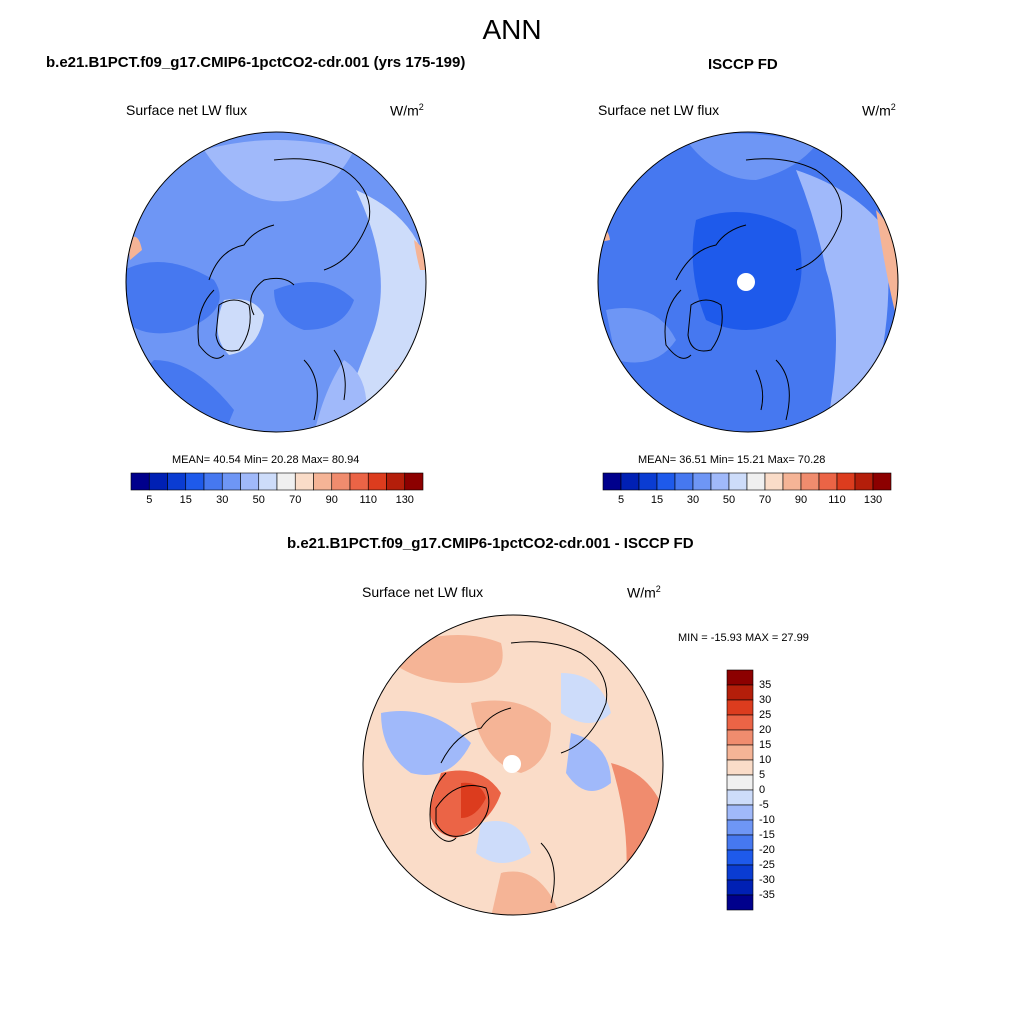 The width and height of the screenshot is (1024, 1024). What do you see at coordinates (659, 110) in the screenshot?
I see `obs-variable-label: Surface net LW flux` at bounding box center [659, 110].